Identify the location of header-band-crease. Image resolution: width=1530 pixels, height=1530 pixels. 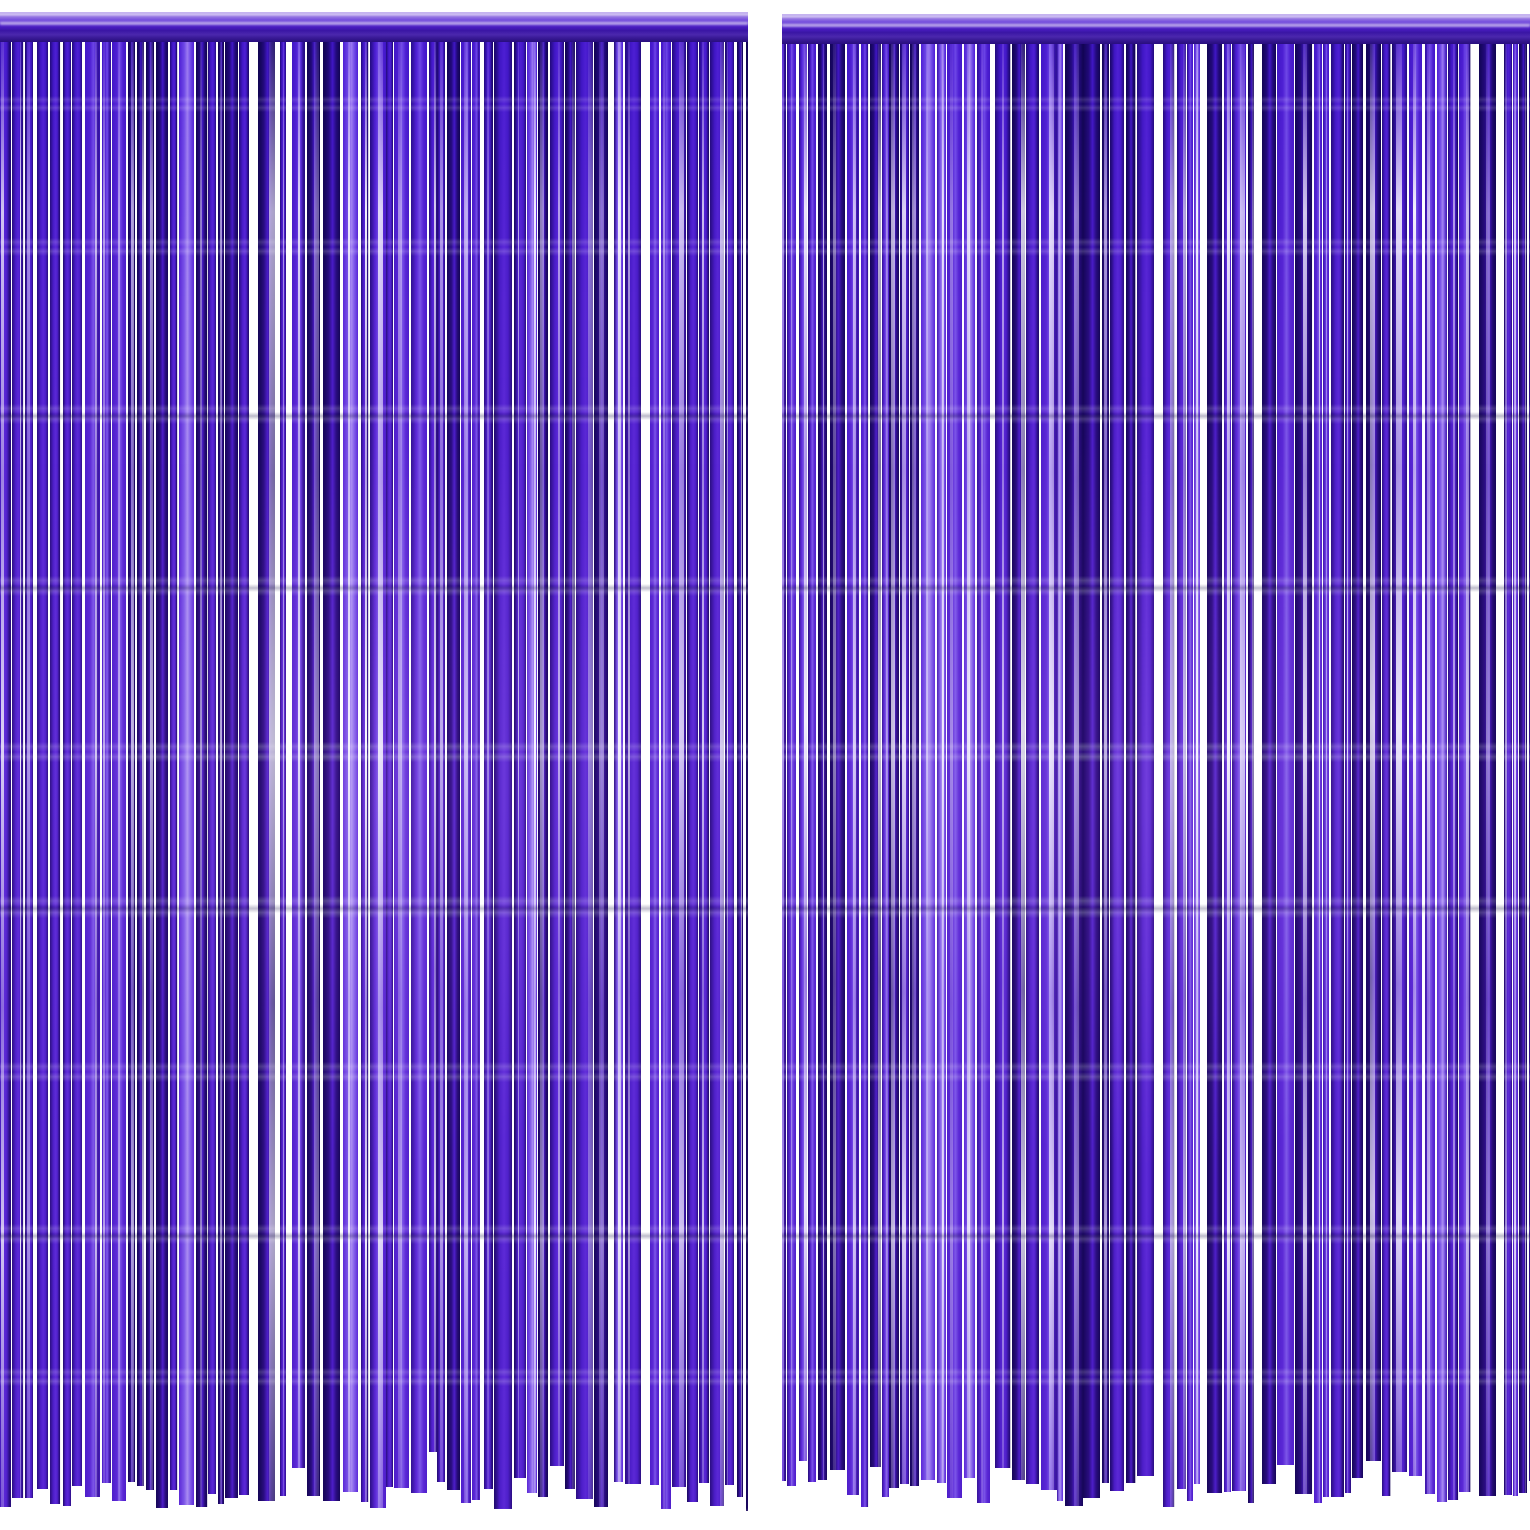
(374, 23).